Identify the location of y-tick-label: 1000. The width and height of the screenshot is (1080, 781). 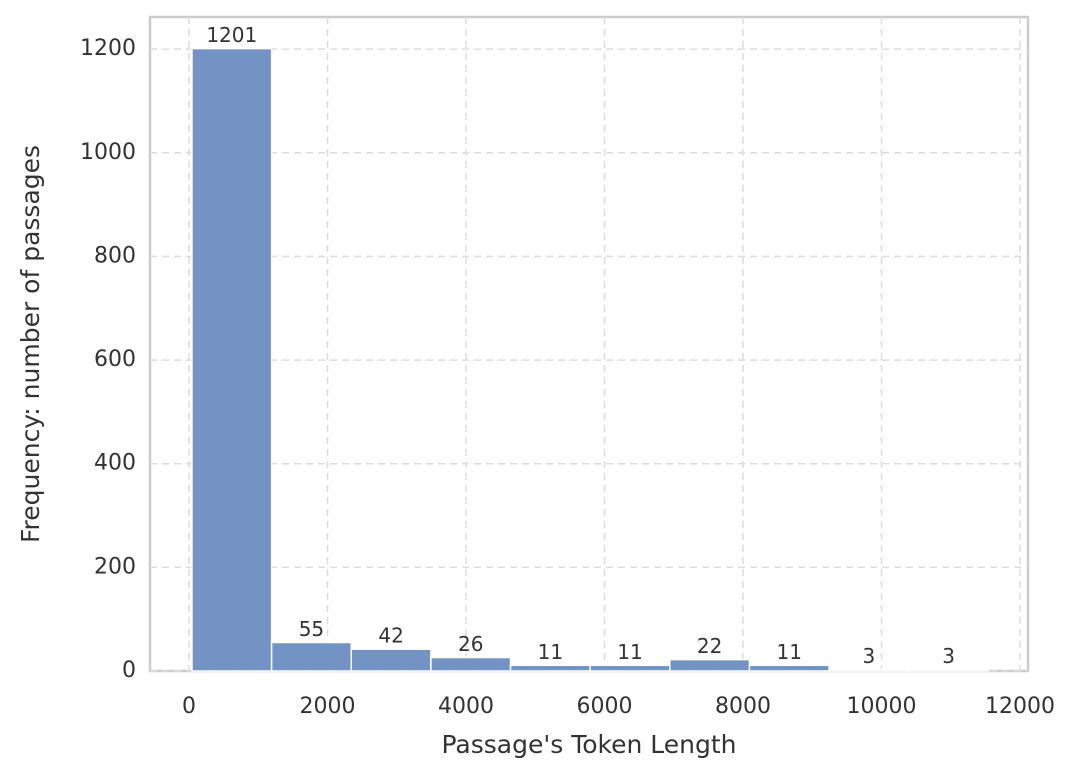
(108, 152).